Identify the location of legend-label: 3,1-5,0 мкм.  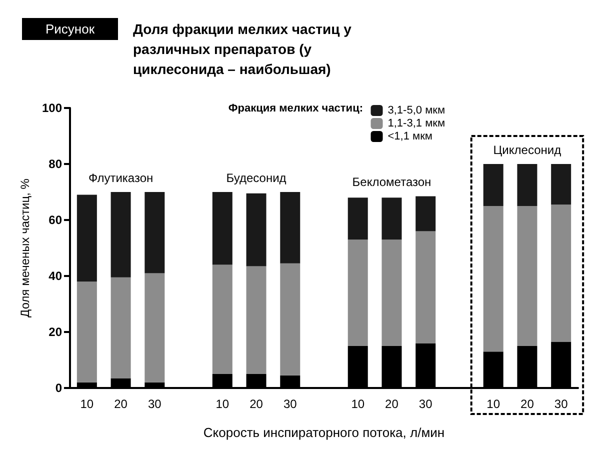
(417, 110).